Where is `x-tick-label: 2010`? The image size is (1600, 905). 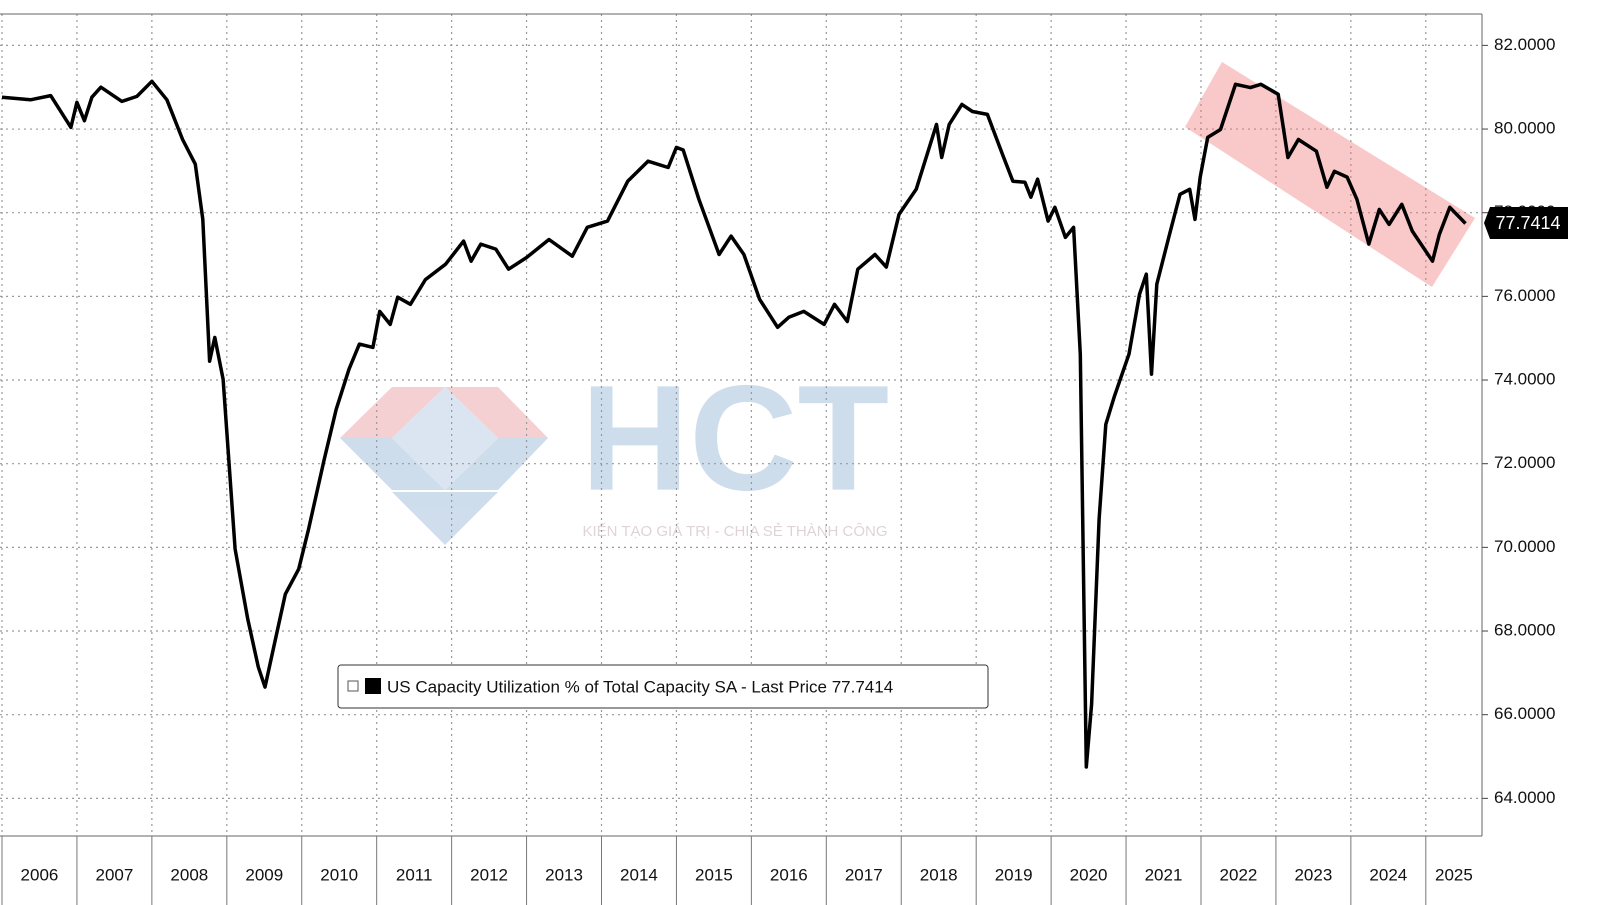
x-tick-label: 2010 is located at coordinates (339, 874).